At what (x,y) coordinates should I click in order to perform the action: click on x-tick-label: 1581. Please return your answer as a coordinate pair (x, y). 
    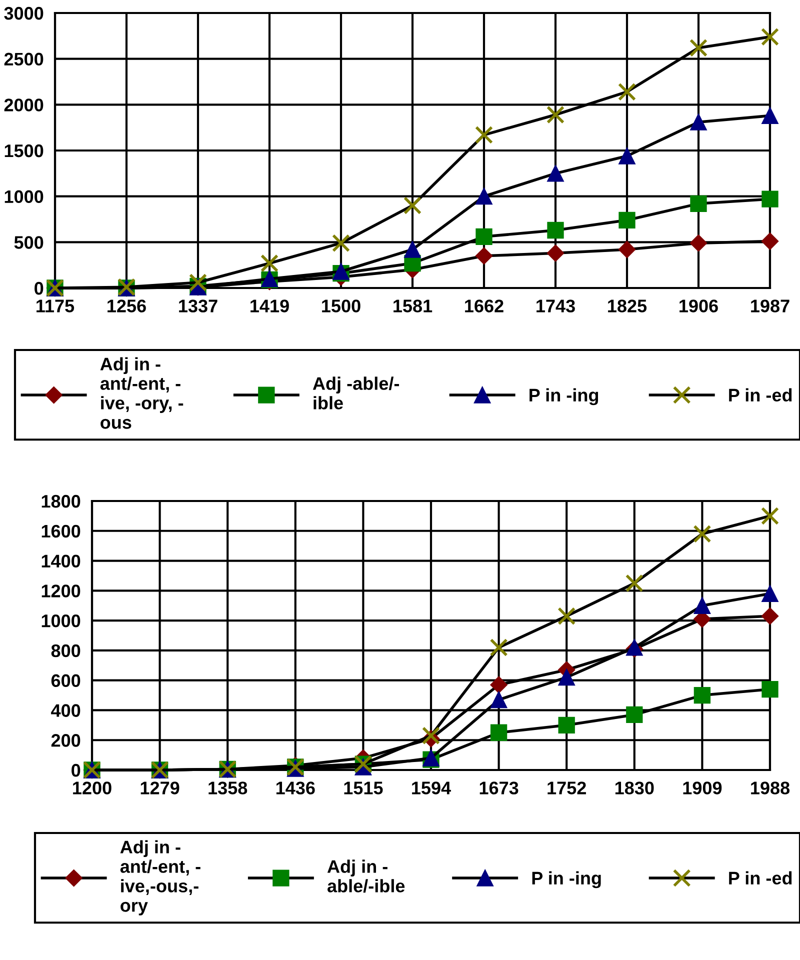
    Looking at the image, I should click on (413, 306).